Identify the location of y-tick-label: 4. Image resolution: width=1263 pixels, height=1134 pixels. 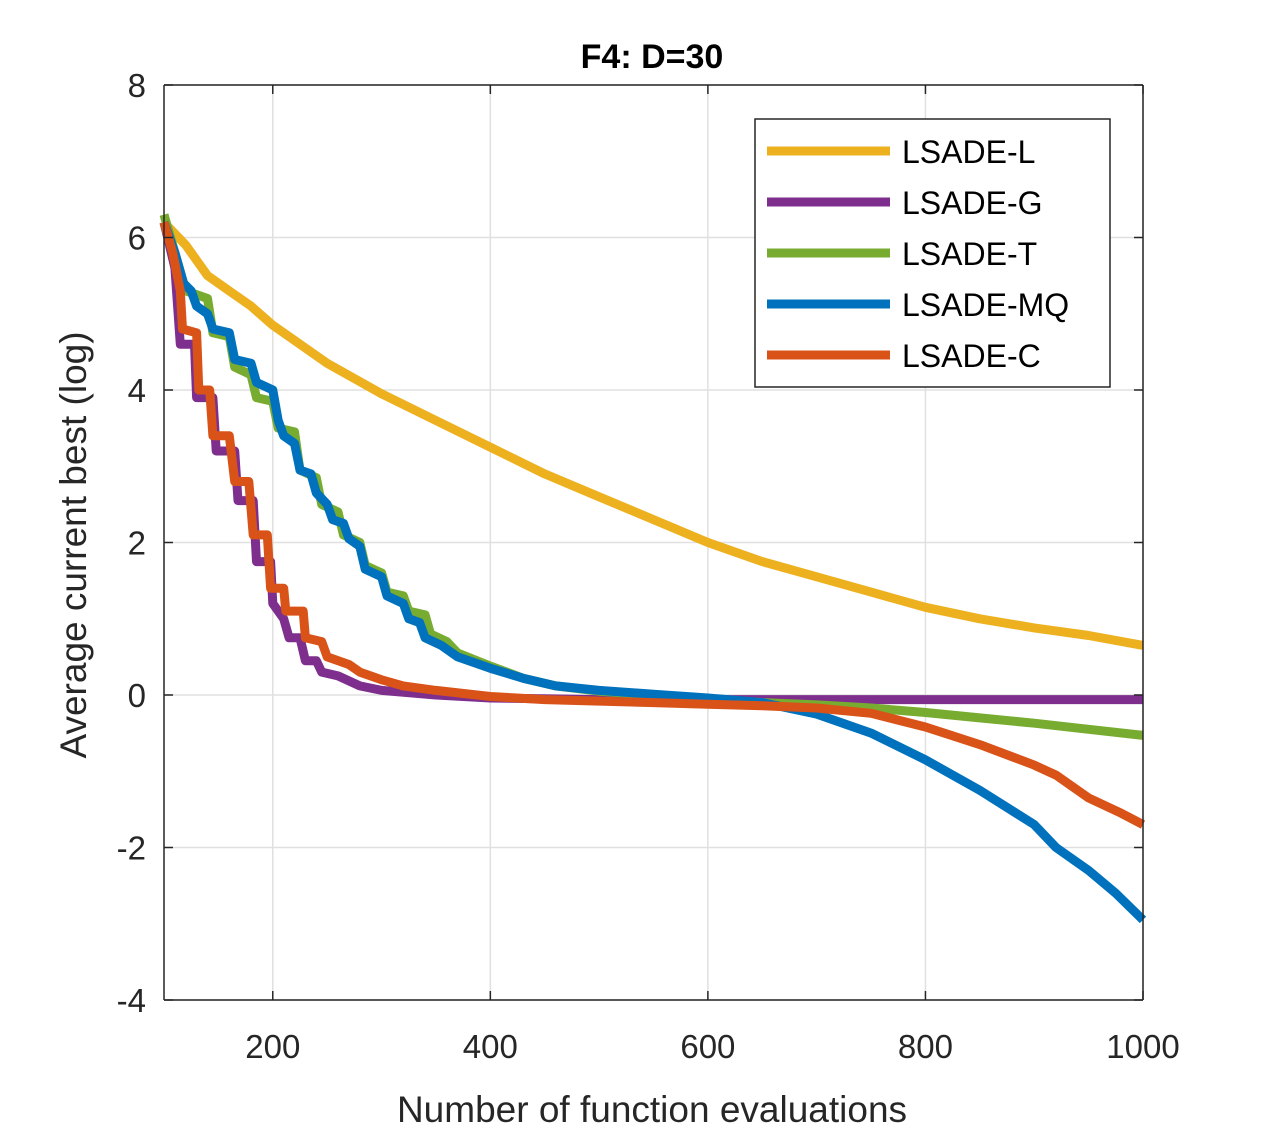
(137, 390).